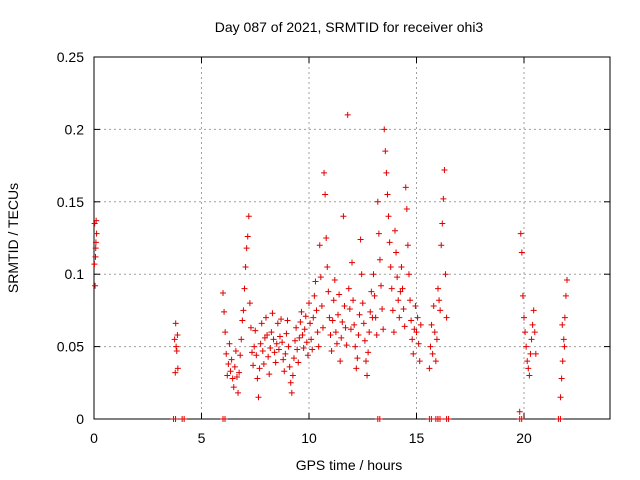 This screenshot has height=480, width=640. Describe the element at coordinates (309, 438) in the screenshot. I see `x-tick-label: 10` at that location.